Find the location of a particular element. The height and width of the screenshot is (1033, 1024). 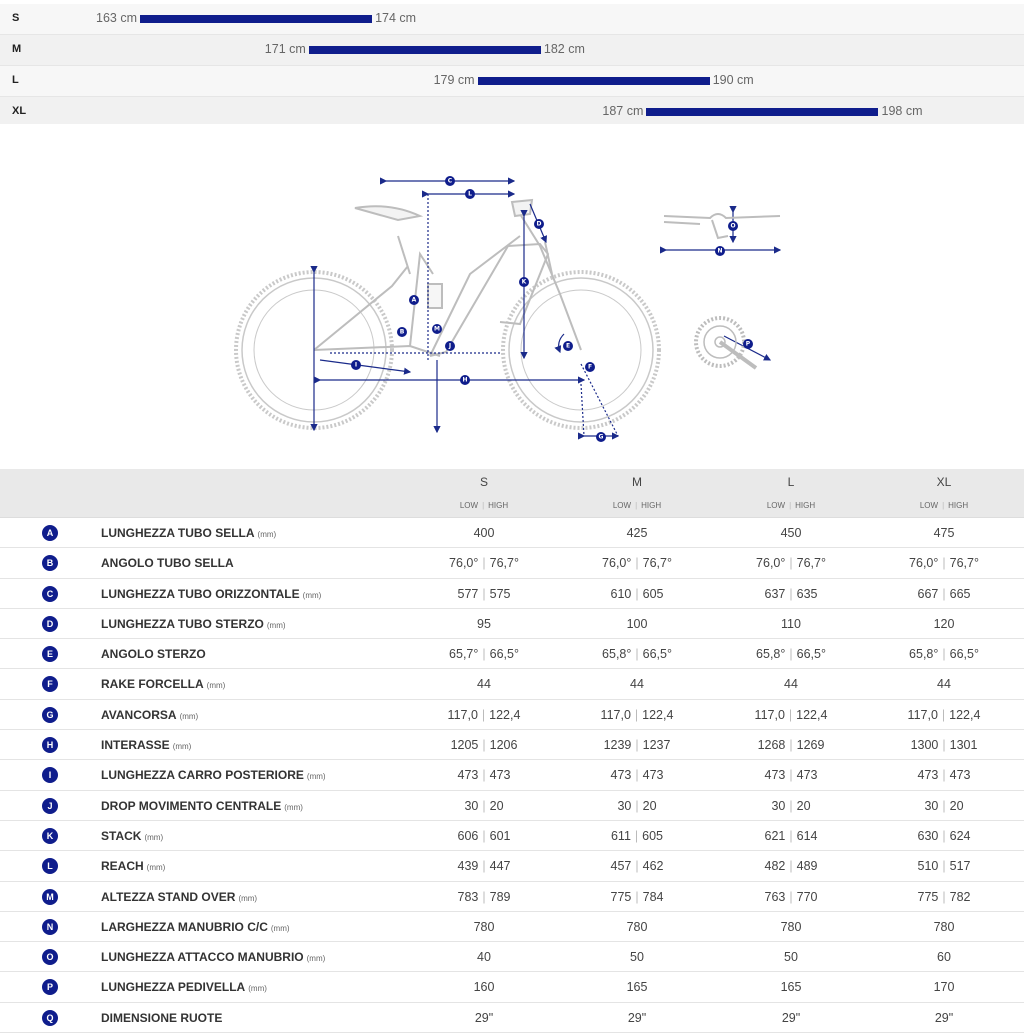

row-letter-badge: Q is located at coordinates (50, 1017).